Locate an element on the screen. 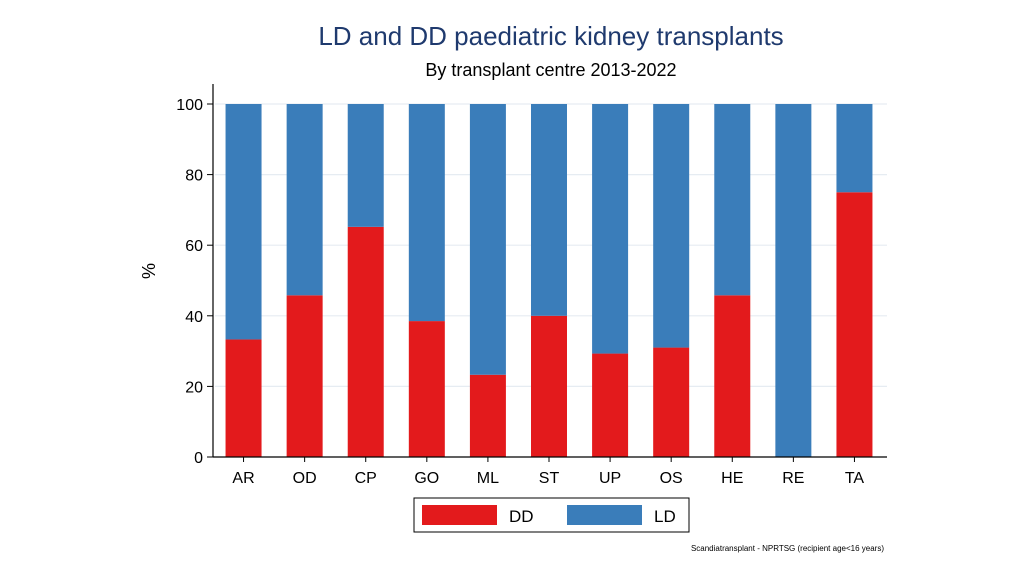  y-tick-label: 20 is located at coordinates (194, 387).